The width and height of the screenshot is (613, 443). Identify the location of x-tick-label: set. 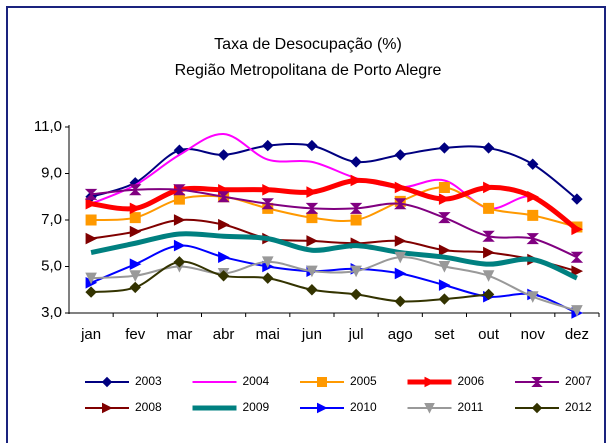
(444, 334).